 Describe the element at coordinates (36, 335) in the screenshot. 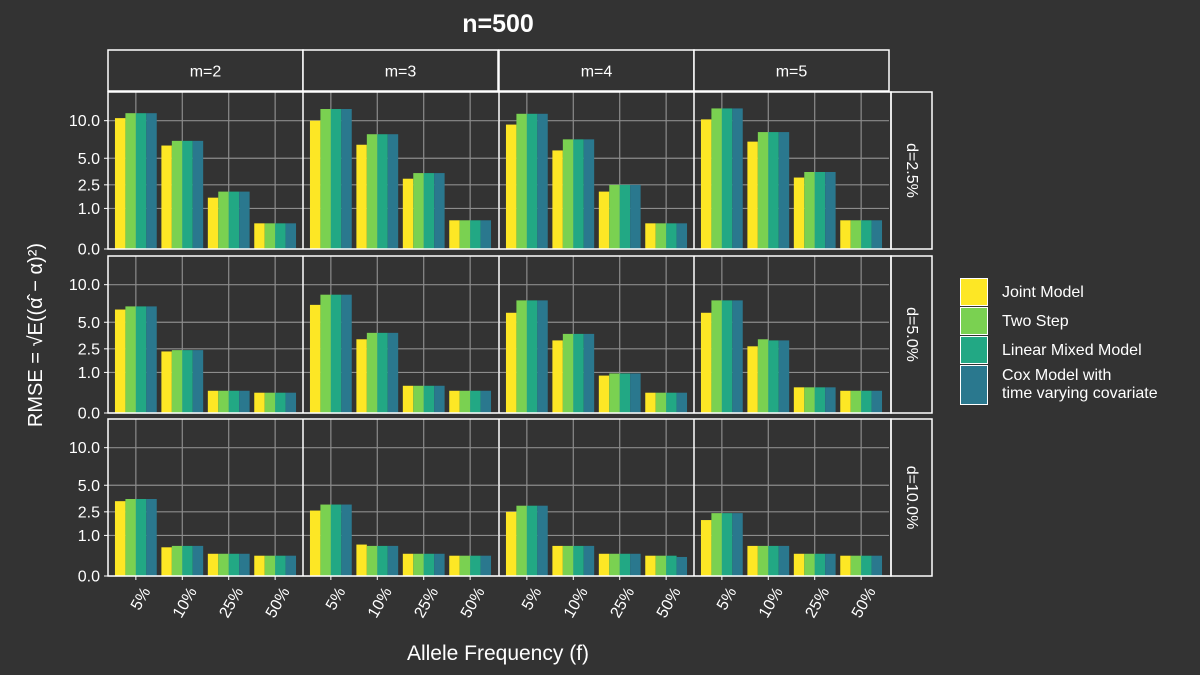

I see `y-axis-title: RMSE = √E((α̂ − α)²)` at that location.